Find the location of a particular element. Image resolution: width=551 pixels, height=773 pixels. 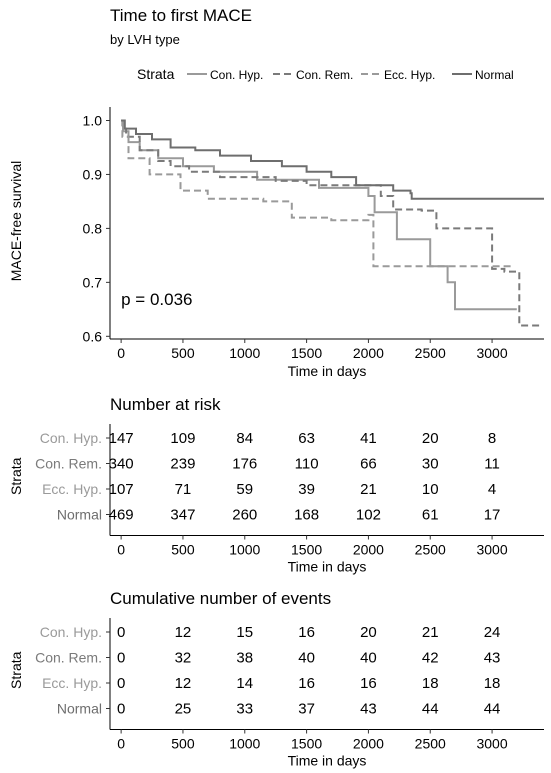

y-tick-label: 0.8 is located at coordinates (93, 228).